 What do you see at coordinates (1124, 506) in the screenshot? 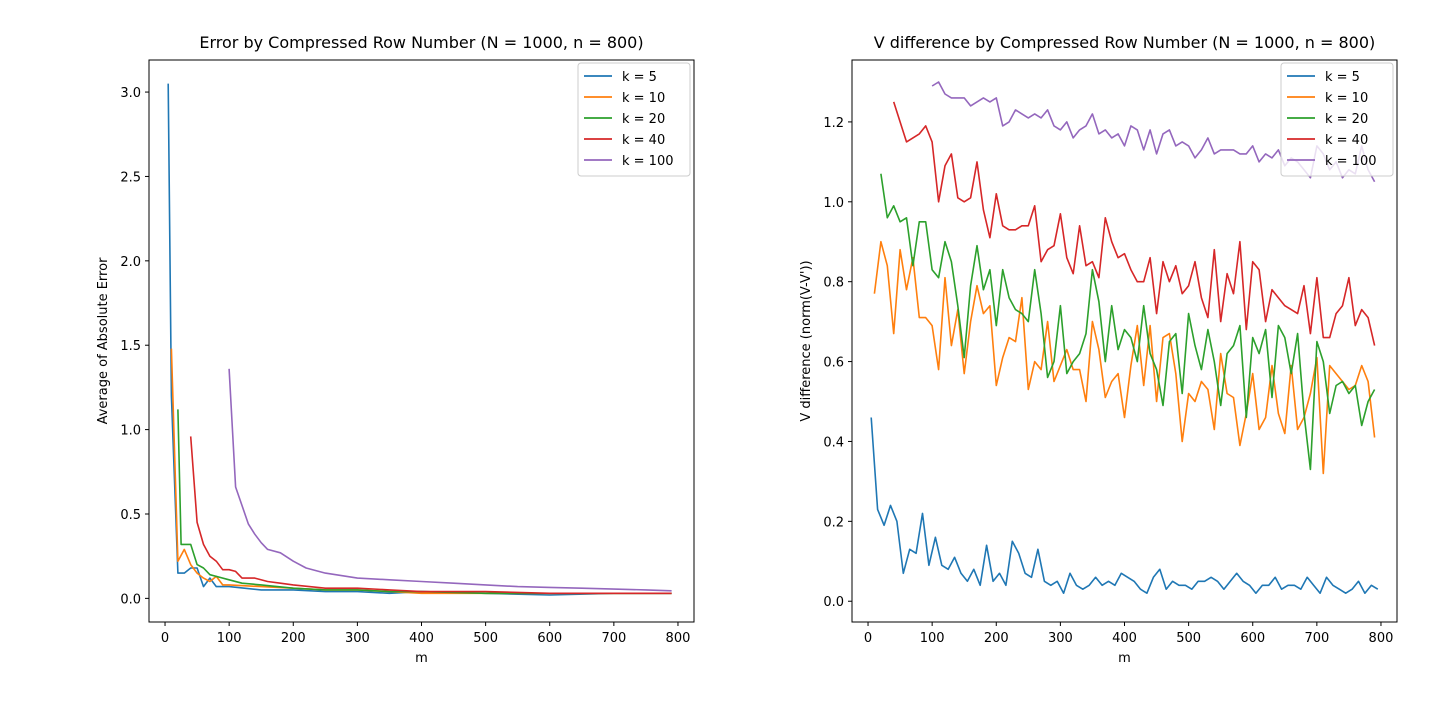
I see `series-line-k5` at bounding box center [1124, 506].